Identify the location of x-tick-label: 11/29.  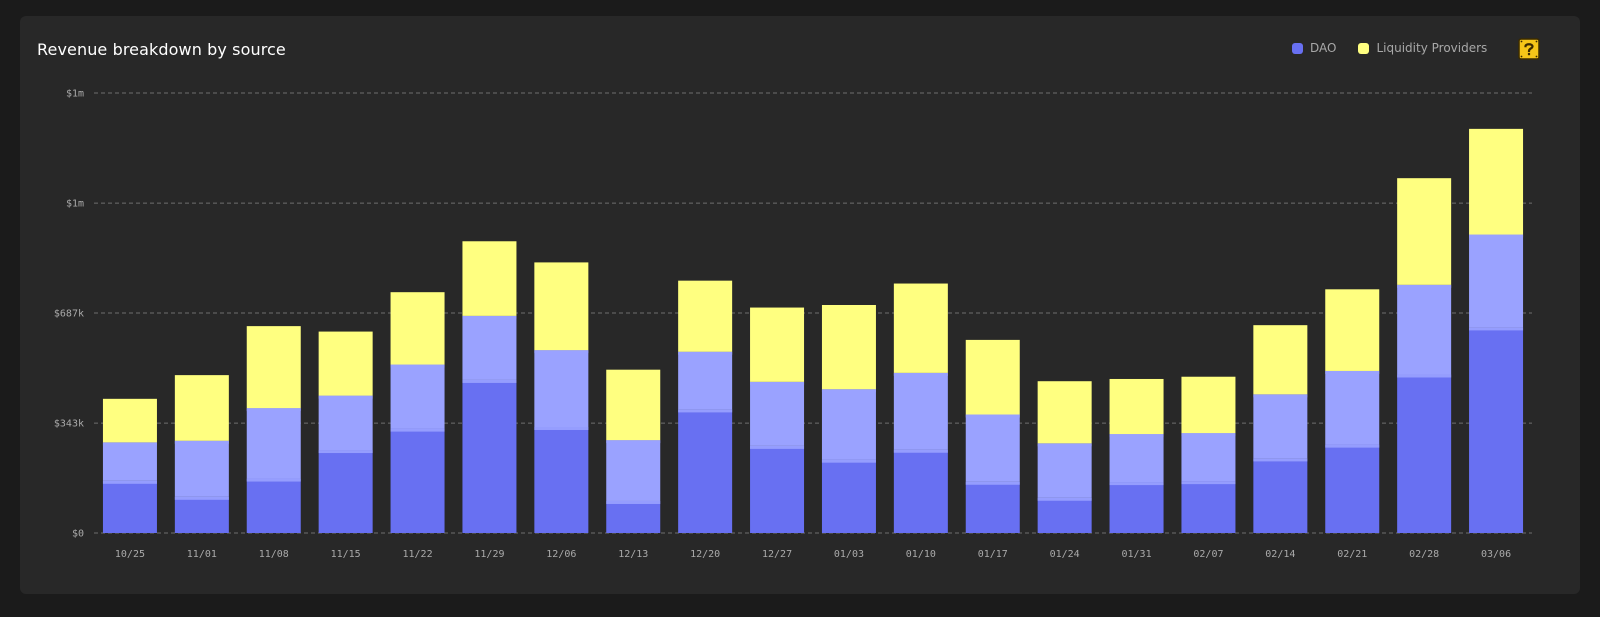
(489, 554).